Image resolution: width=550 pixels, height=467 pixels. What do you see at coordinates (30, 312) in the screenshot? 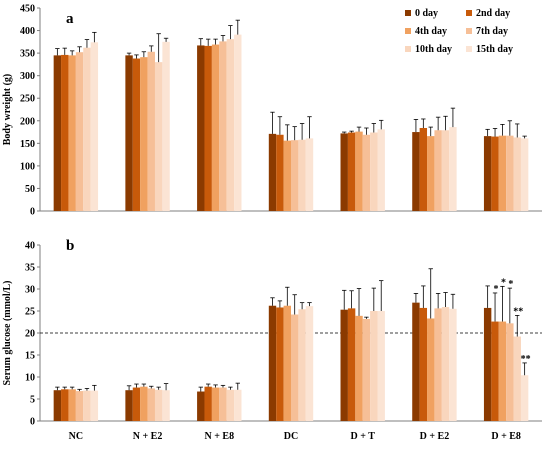
I see `y-tick-label: 25` at bounding box center [30, 312].